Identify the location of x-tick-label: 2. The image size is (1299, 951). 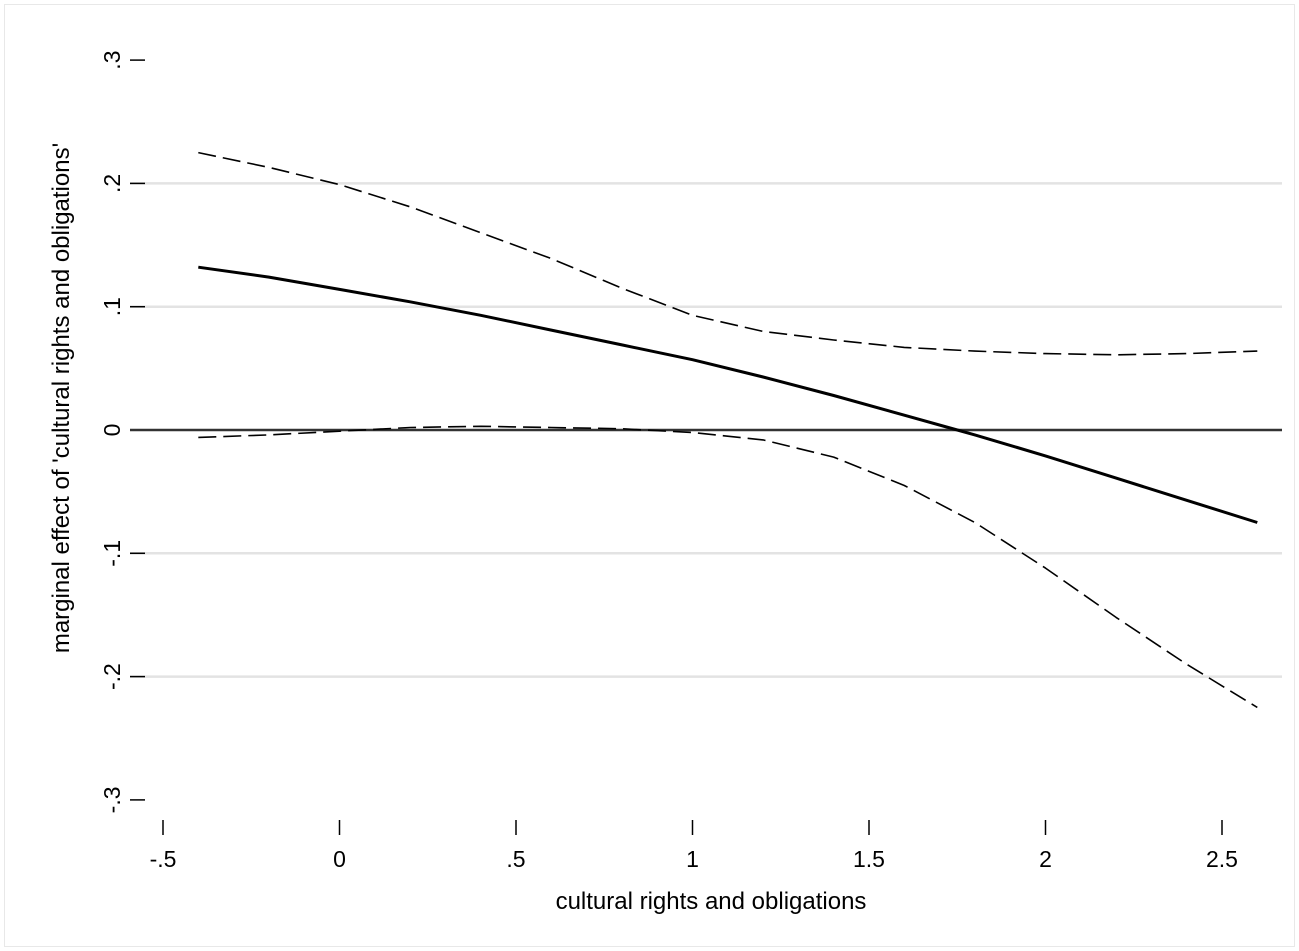
(1045, 859).